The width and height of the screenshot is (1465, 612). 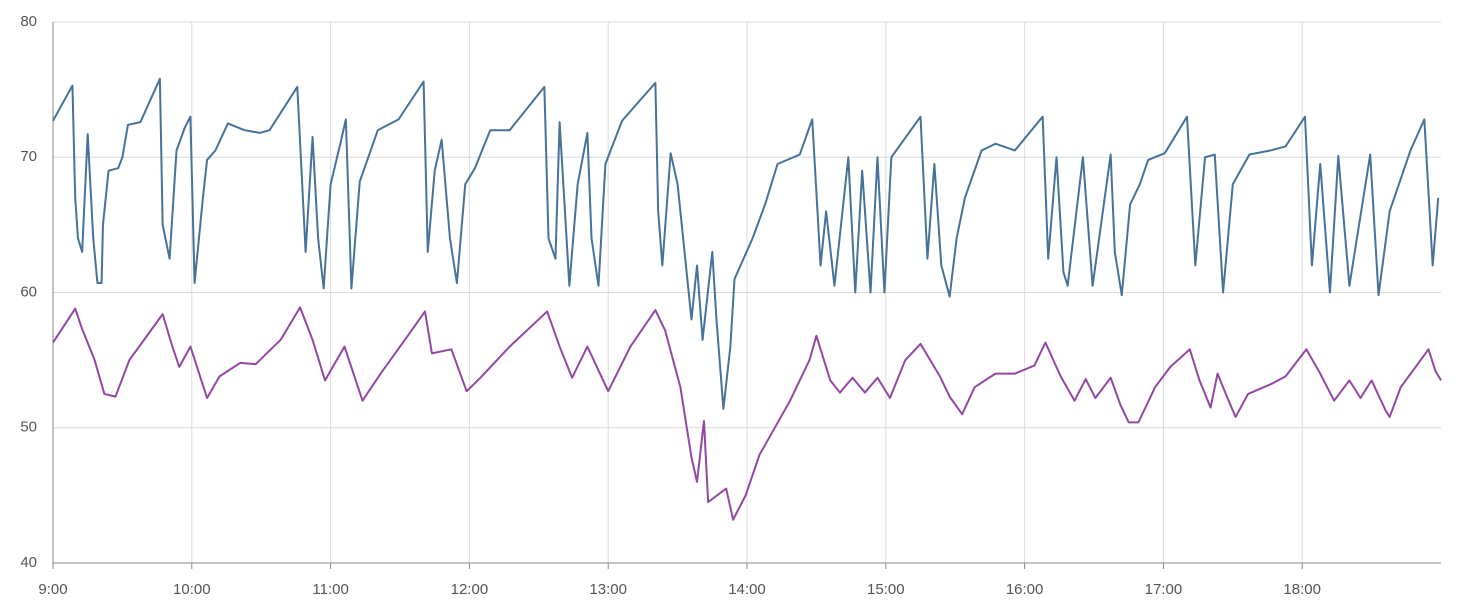 What do you see at coordinates (28, 562) in the screenshot?
I see `y-tick-label: 40` at bounding box center [28, 562].